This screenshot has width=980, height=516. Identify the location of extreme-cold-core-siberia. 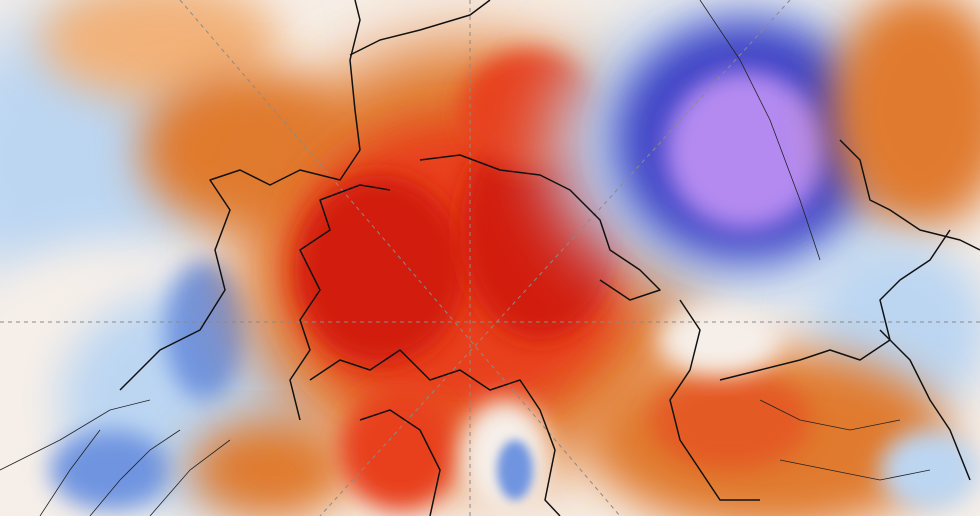
(745, 150).